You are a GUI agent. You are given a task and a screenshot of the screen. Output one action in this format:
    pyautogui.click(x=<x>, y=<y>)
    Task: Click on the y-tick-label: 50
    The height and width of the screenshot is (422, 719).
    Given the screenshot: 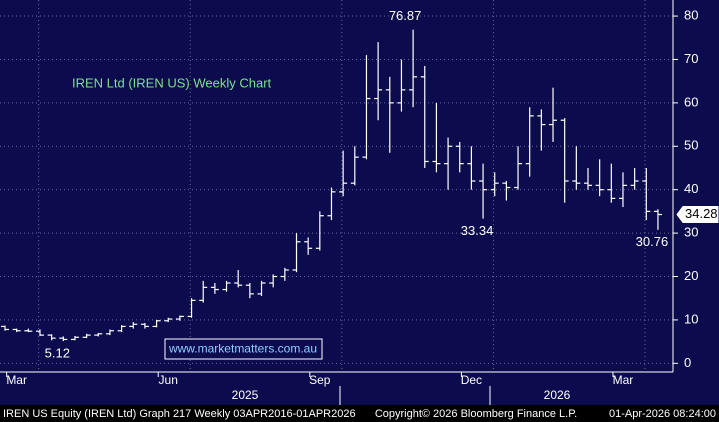 What is the action you would take?
    pyautogui.click(x=691, y=145)
    